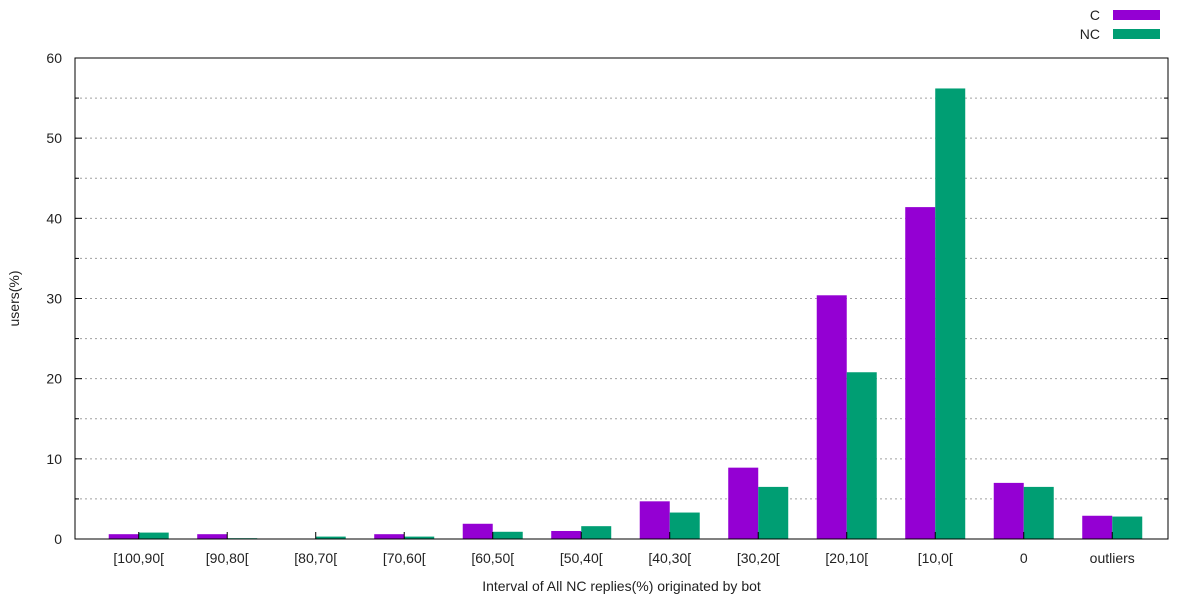 The image size is (1200, 600). Describe the element at coordinates (1095, 15) in the screenshot. I see `legend-label: C` at that location.